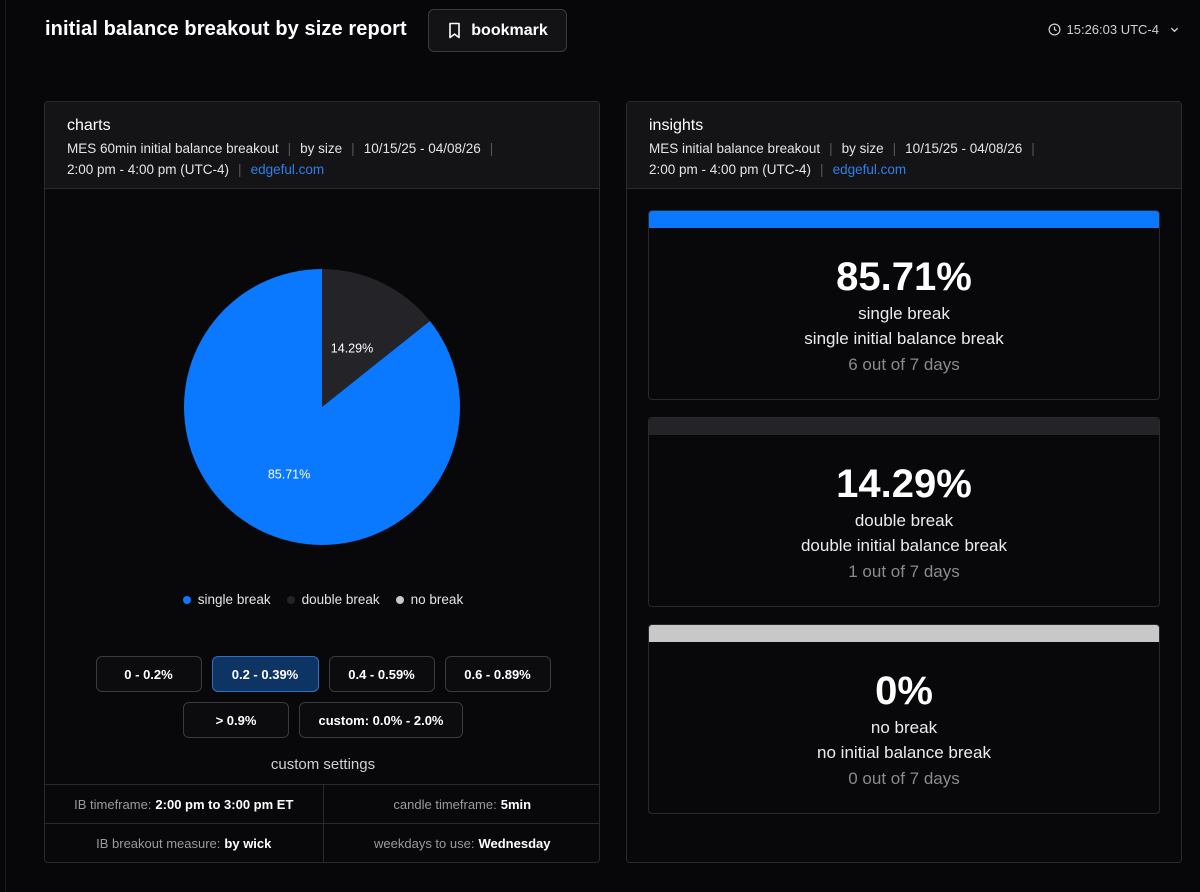  I want to click on pie-slice-double-break, so click(376, 338).